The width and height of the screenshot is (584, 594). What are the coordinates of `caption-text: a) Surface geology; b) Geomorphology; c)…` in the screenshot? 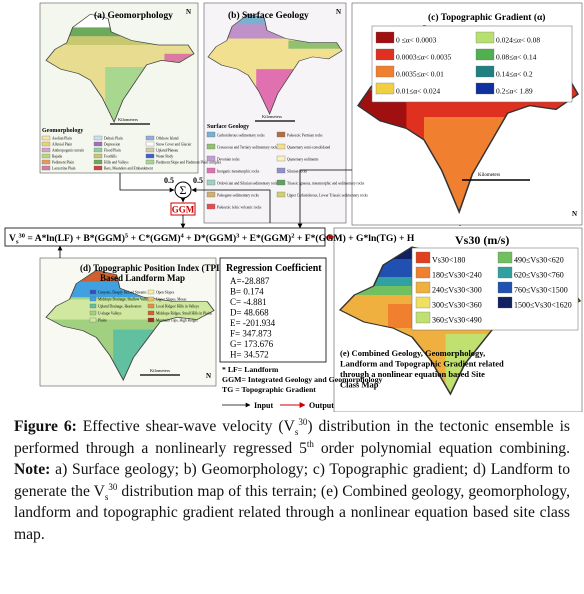 It's located at (292, 480).